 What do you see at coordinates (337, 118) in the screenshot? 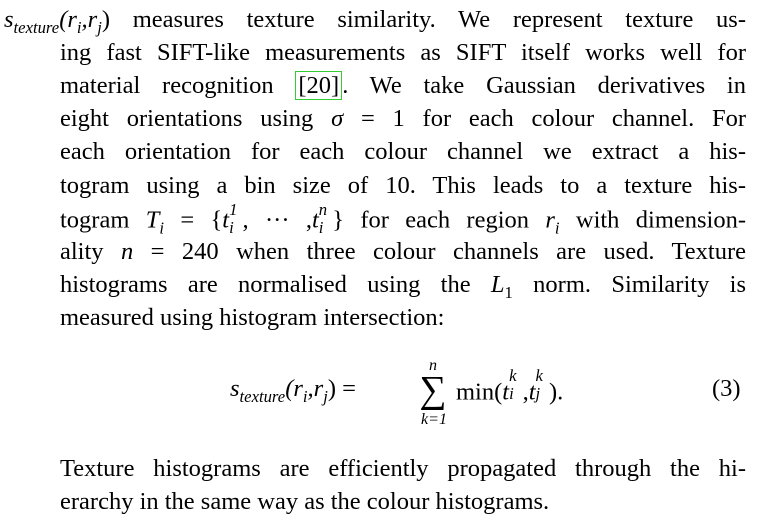
I see `sigma-symbol: σ` at bounding box center [337, 118].